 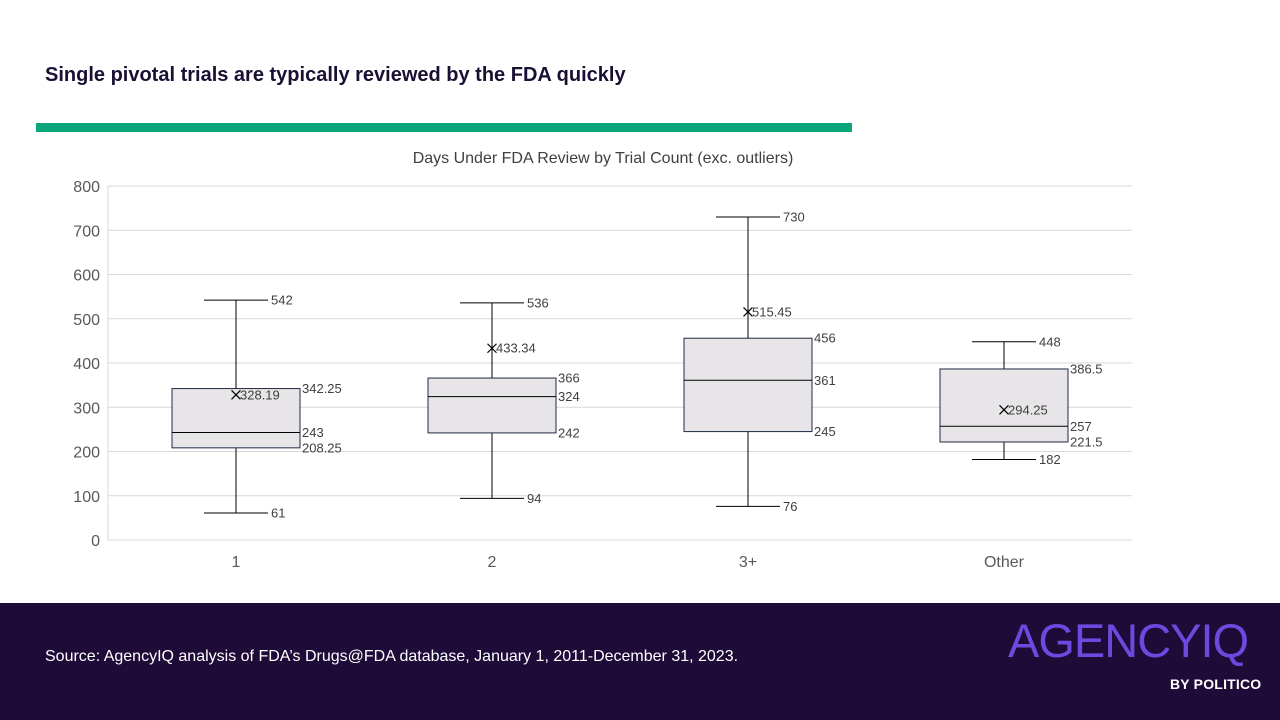 What do you see at coordinates (794, 216) in the screenshot?
I see `data-label: 730` at bounding box center [794, 216].